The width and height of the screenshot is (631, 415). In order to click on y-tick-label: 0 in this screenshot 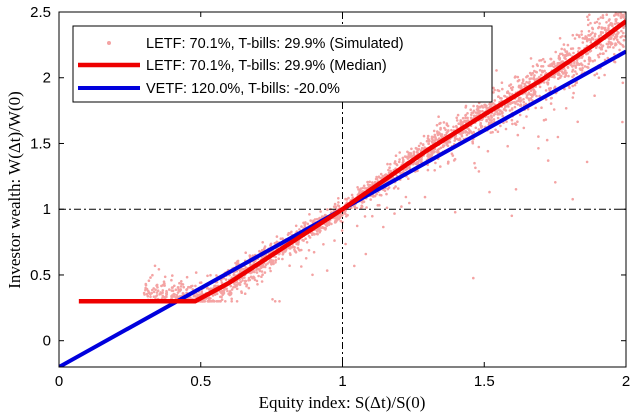, I will do `click(47, 341)`.